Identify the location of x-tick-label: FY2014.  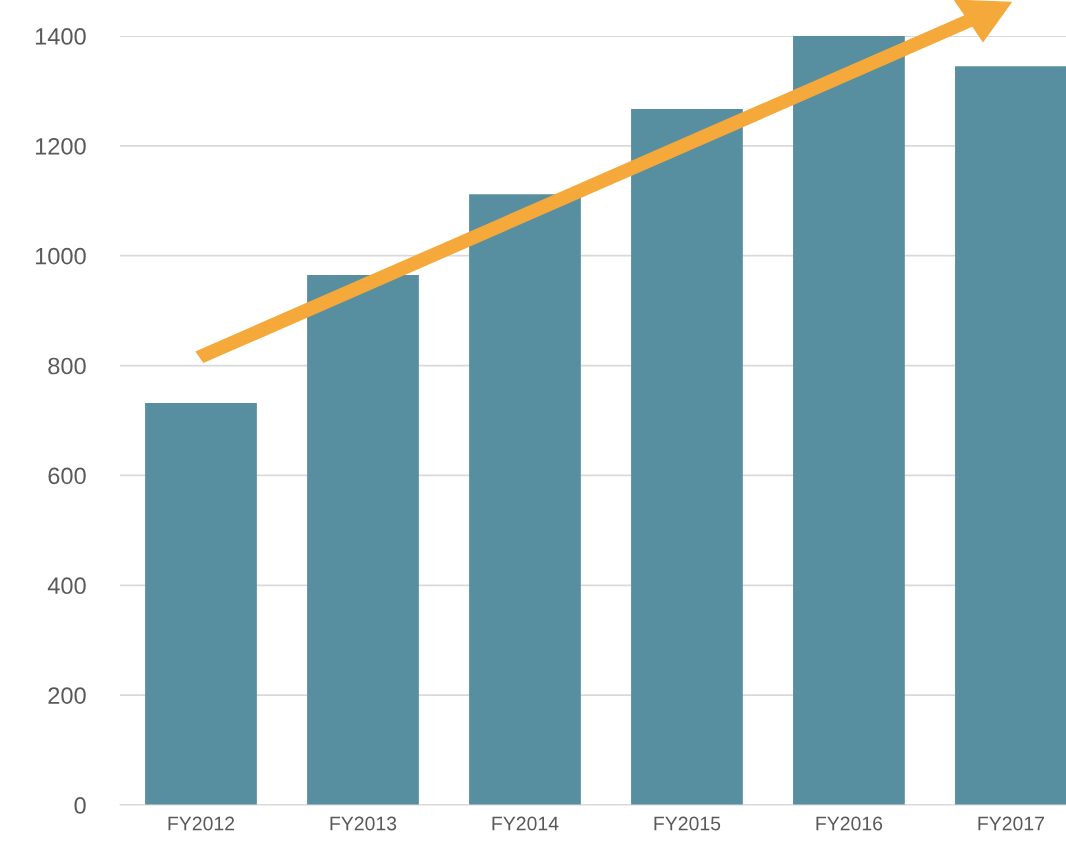
(525, 823).